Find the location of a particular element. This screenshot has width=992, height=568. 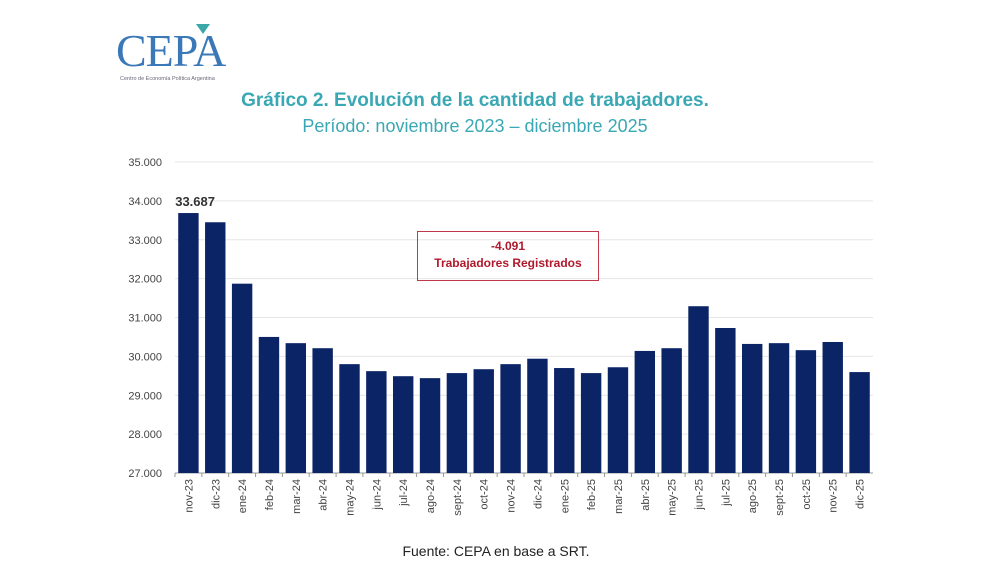

x-tick-label: ago-24 is located at coordinates (431, 496).